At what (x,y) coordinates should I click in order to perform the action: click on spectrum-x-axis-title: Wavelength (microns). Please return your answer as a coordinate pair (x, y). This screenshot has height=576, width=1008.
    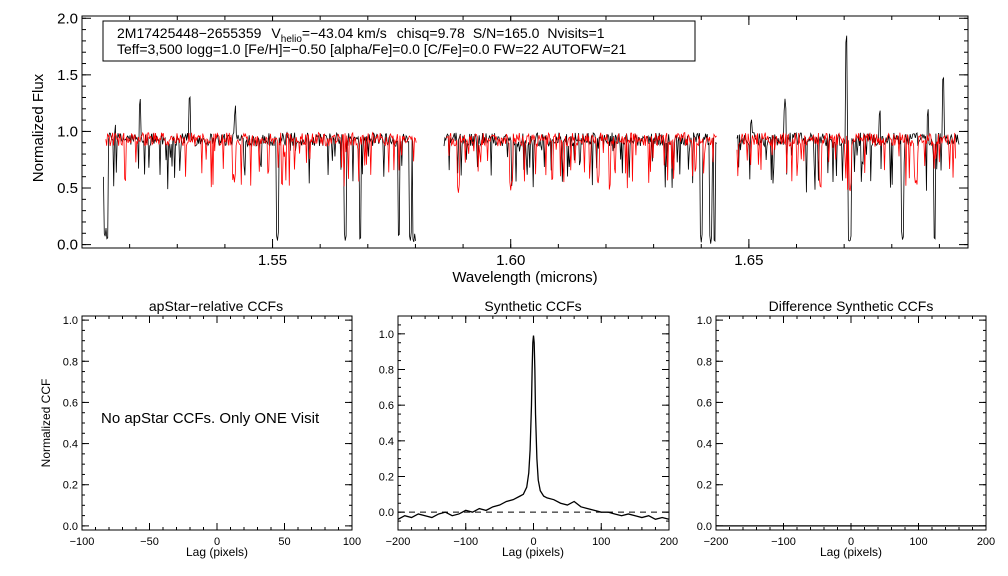
    Looking at the image, I should click on (524, 277).